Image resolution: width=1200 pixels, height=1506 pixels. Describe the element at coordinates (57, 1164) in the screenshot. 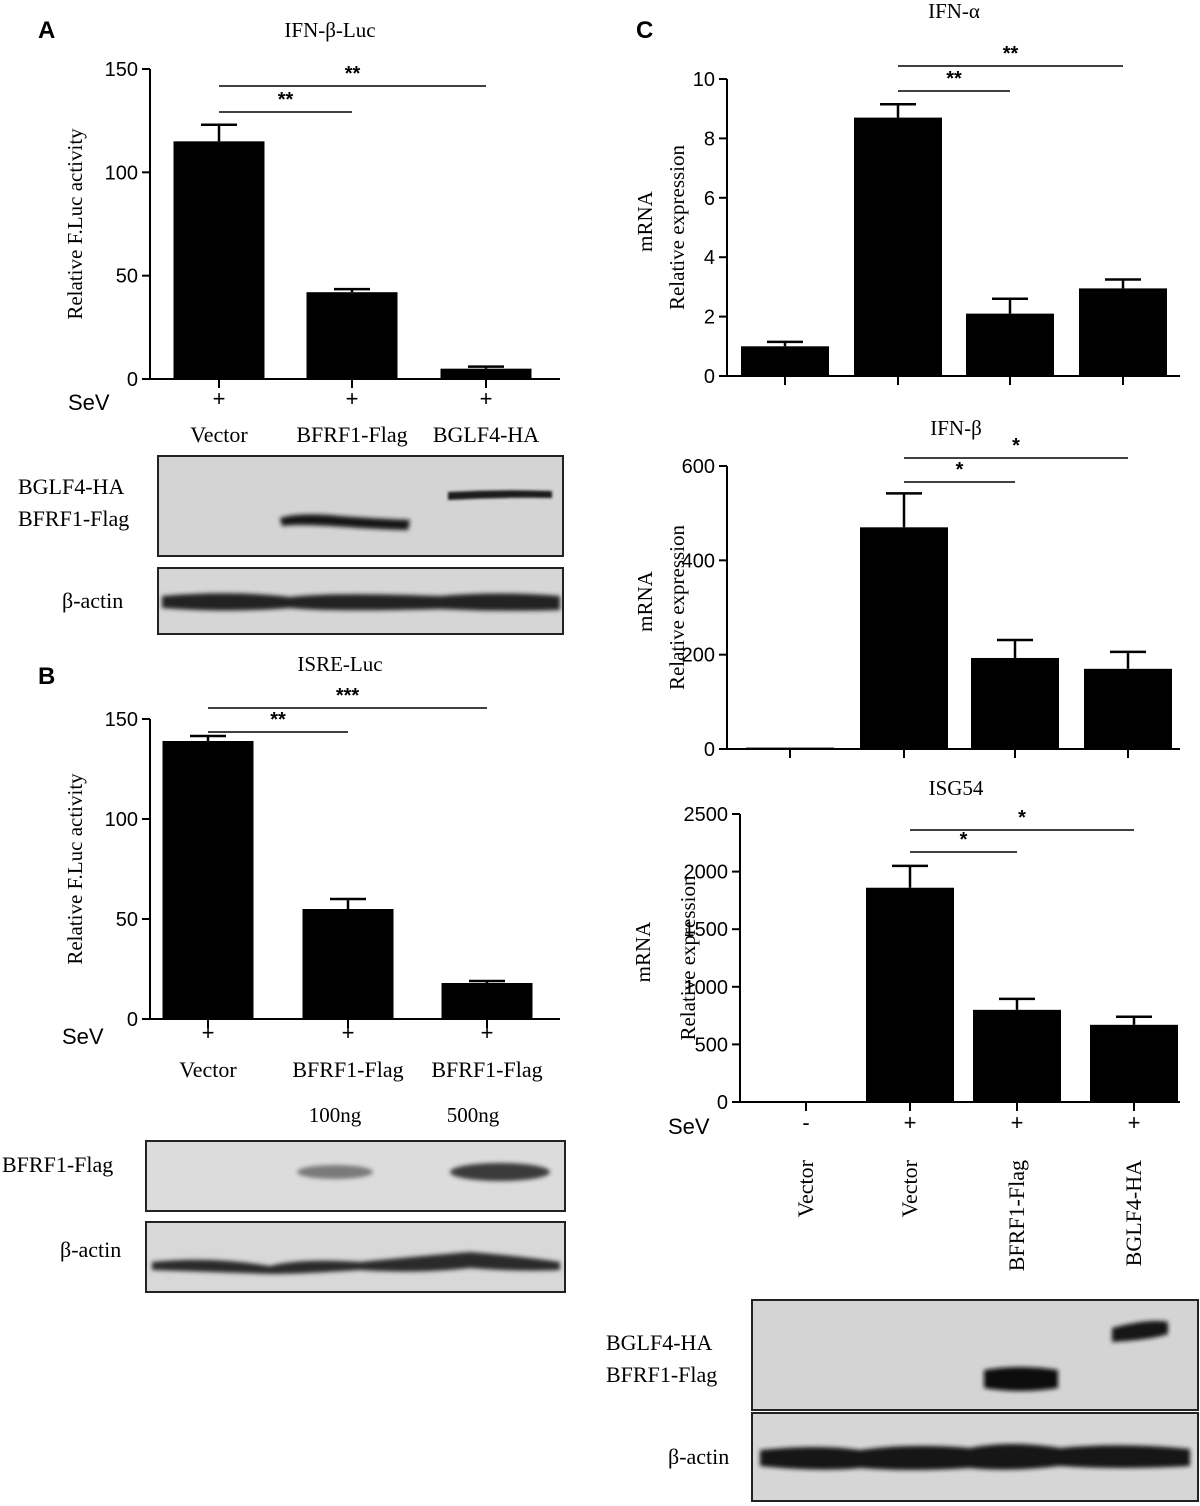

I see `blot-label-bfrf1-flag-b: BFRF1-Flag` at that location.